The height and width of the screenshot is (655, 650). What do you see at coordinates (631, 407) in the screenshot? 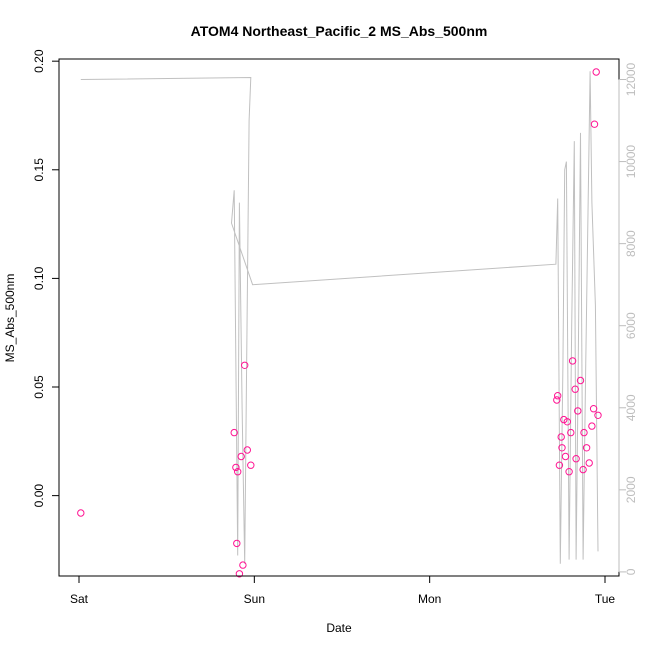
I see `y2-tick-label: 4000` at bounding box center [631, 407].